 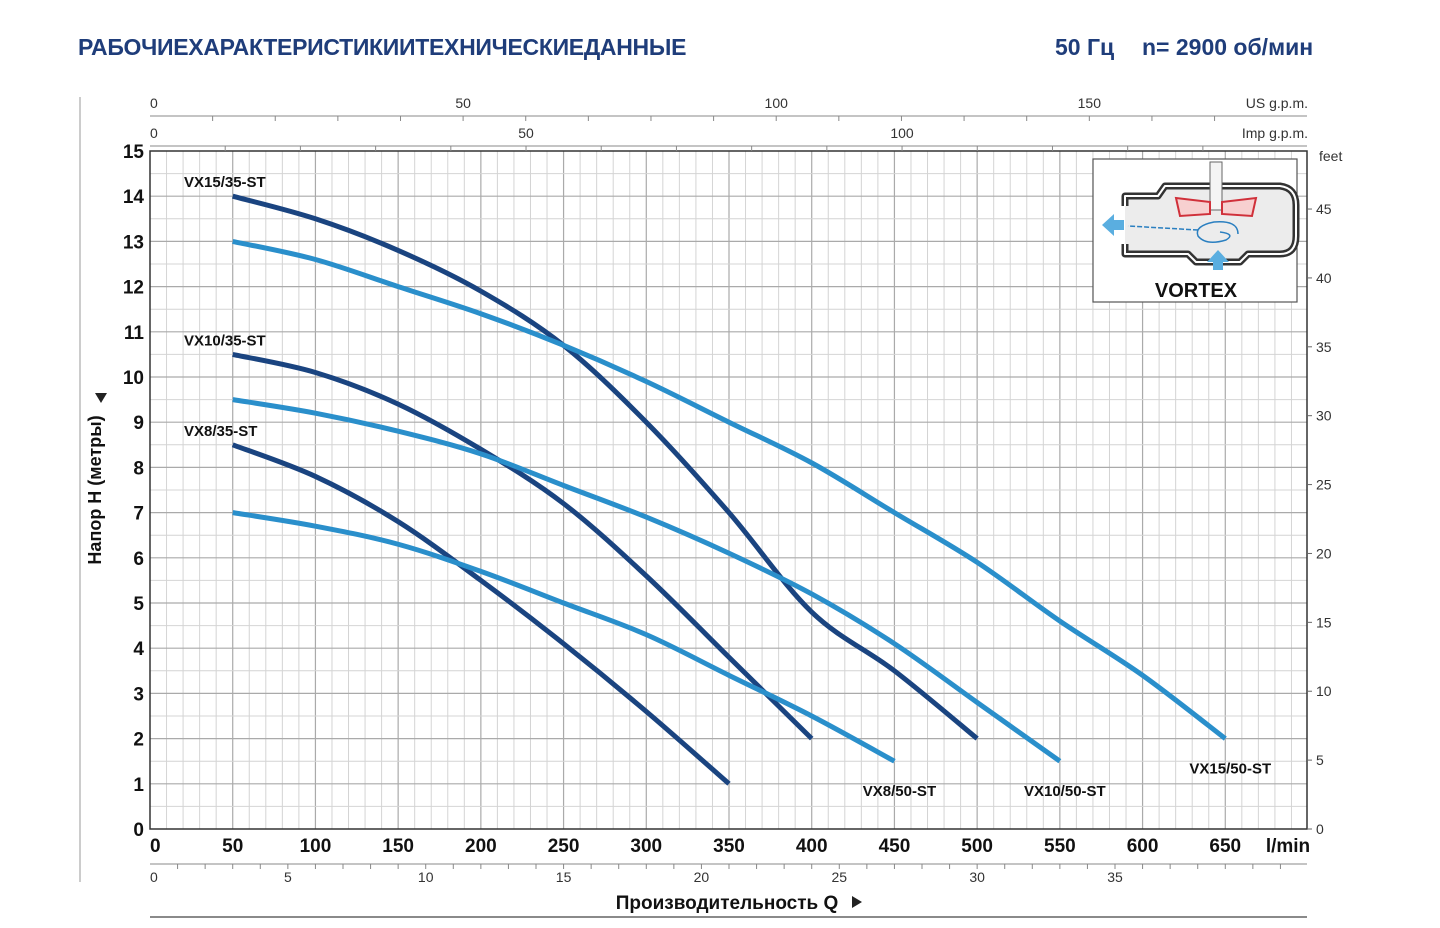 I want to click on feet-tick-label: 5, so click(x=1320, y=760).